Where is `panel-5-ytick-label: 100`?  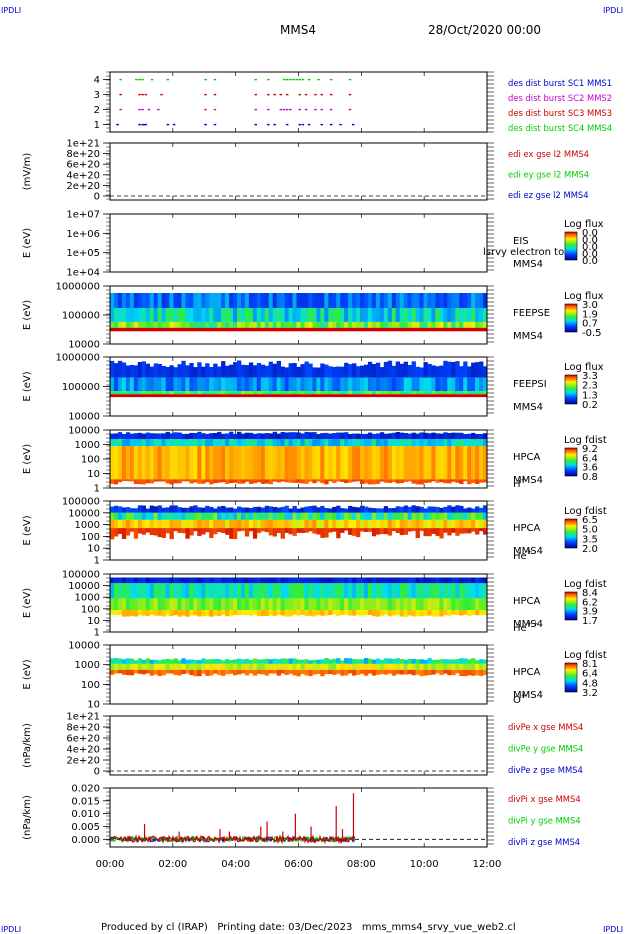
panel-5-ytick-label: 100 is located at coordinates (90, 460).